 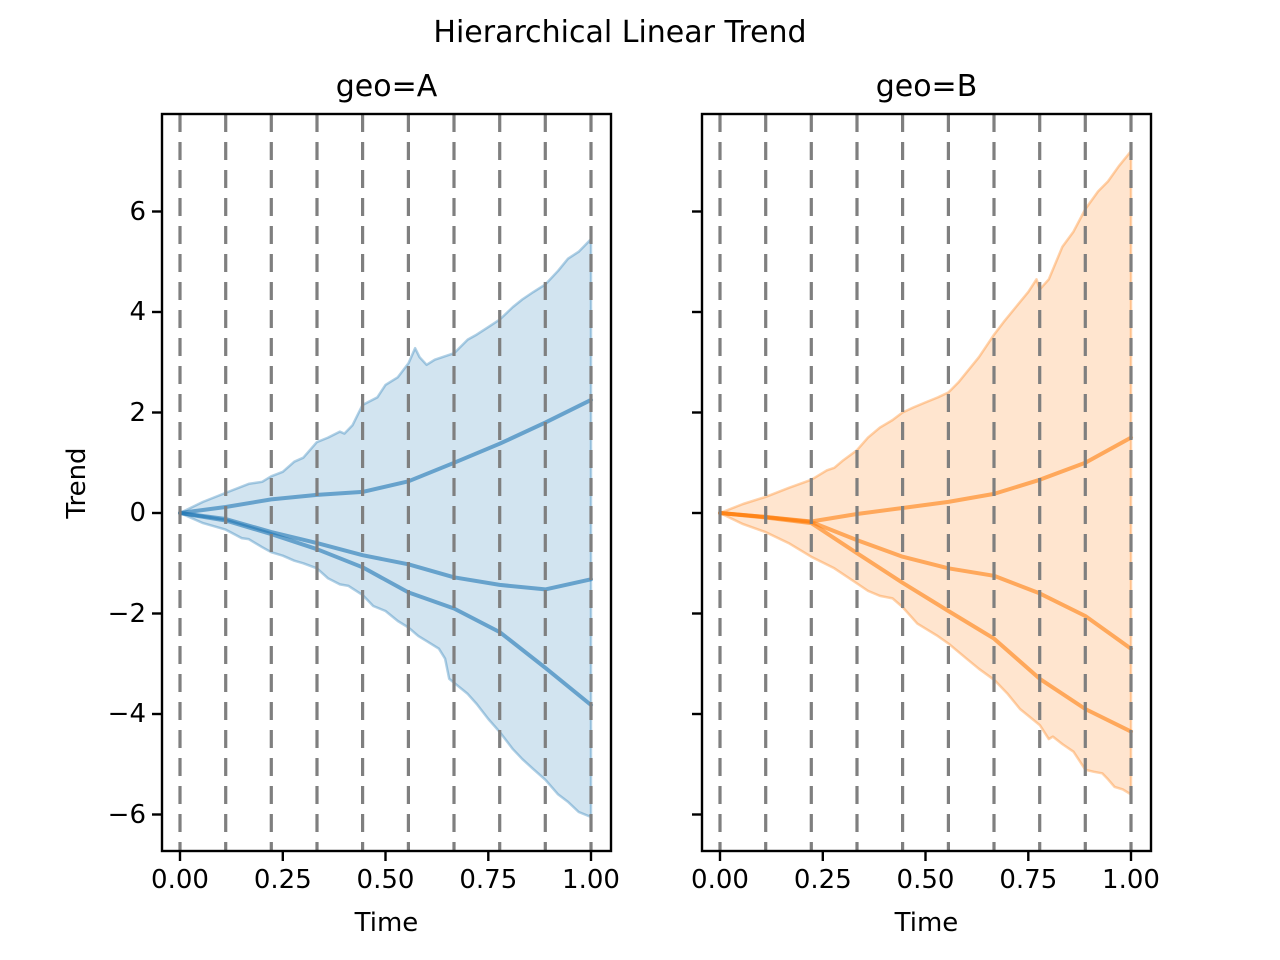 I want to click on y-tick-label: −6, so click(x=126, y=814).